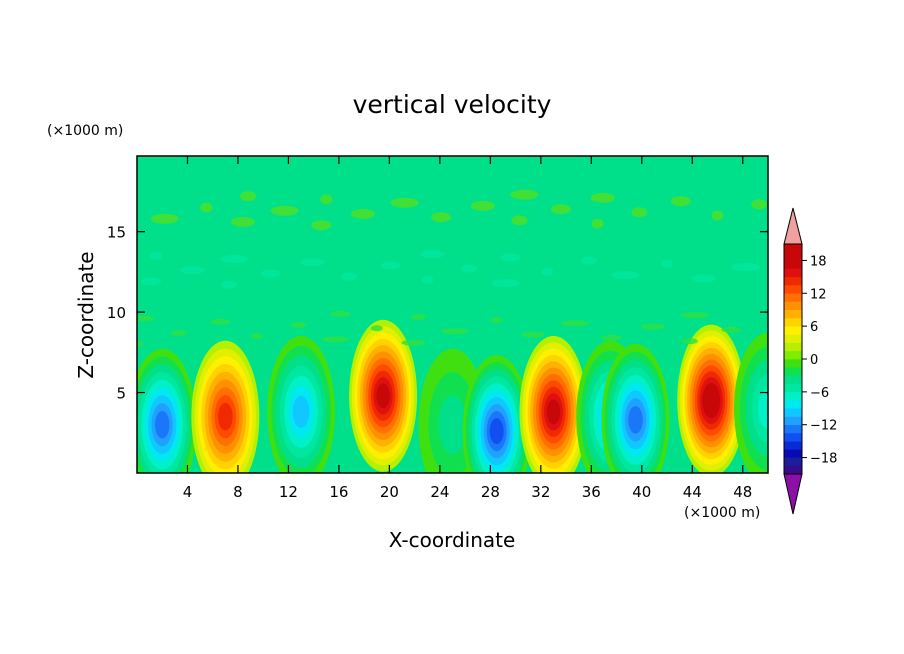 The width and height of the screenshot is (904, 654). What do you see at coordinates (116, 233) in the screenshot?
I see `y-tick-label: 15` at bounding box center [116, 233].